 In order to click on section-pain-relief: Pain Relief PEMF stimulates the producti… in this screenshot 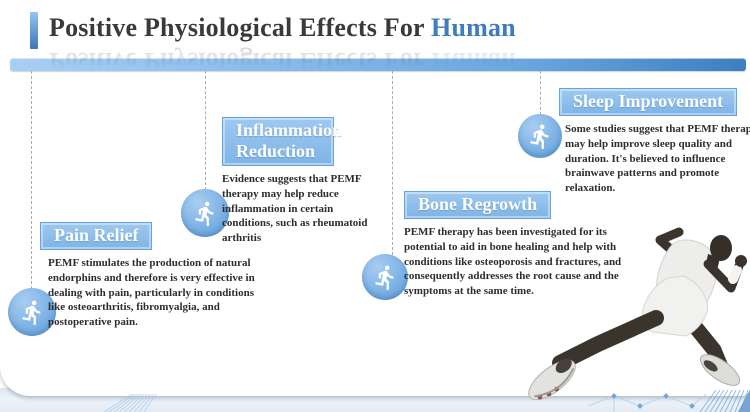, I will do `click(152, 276)`.